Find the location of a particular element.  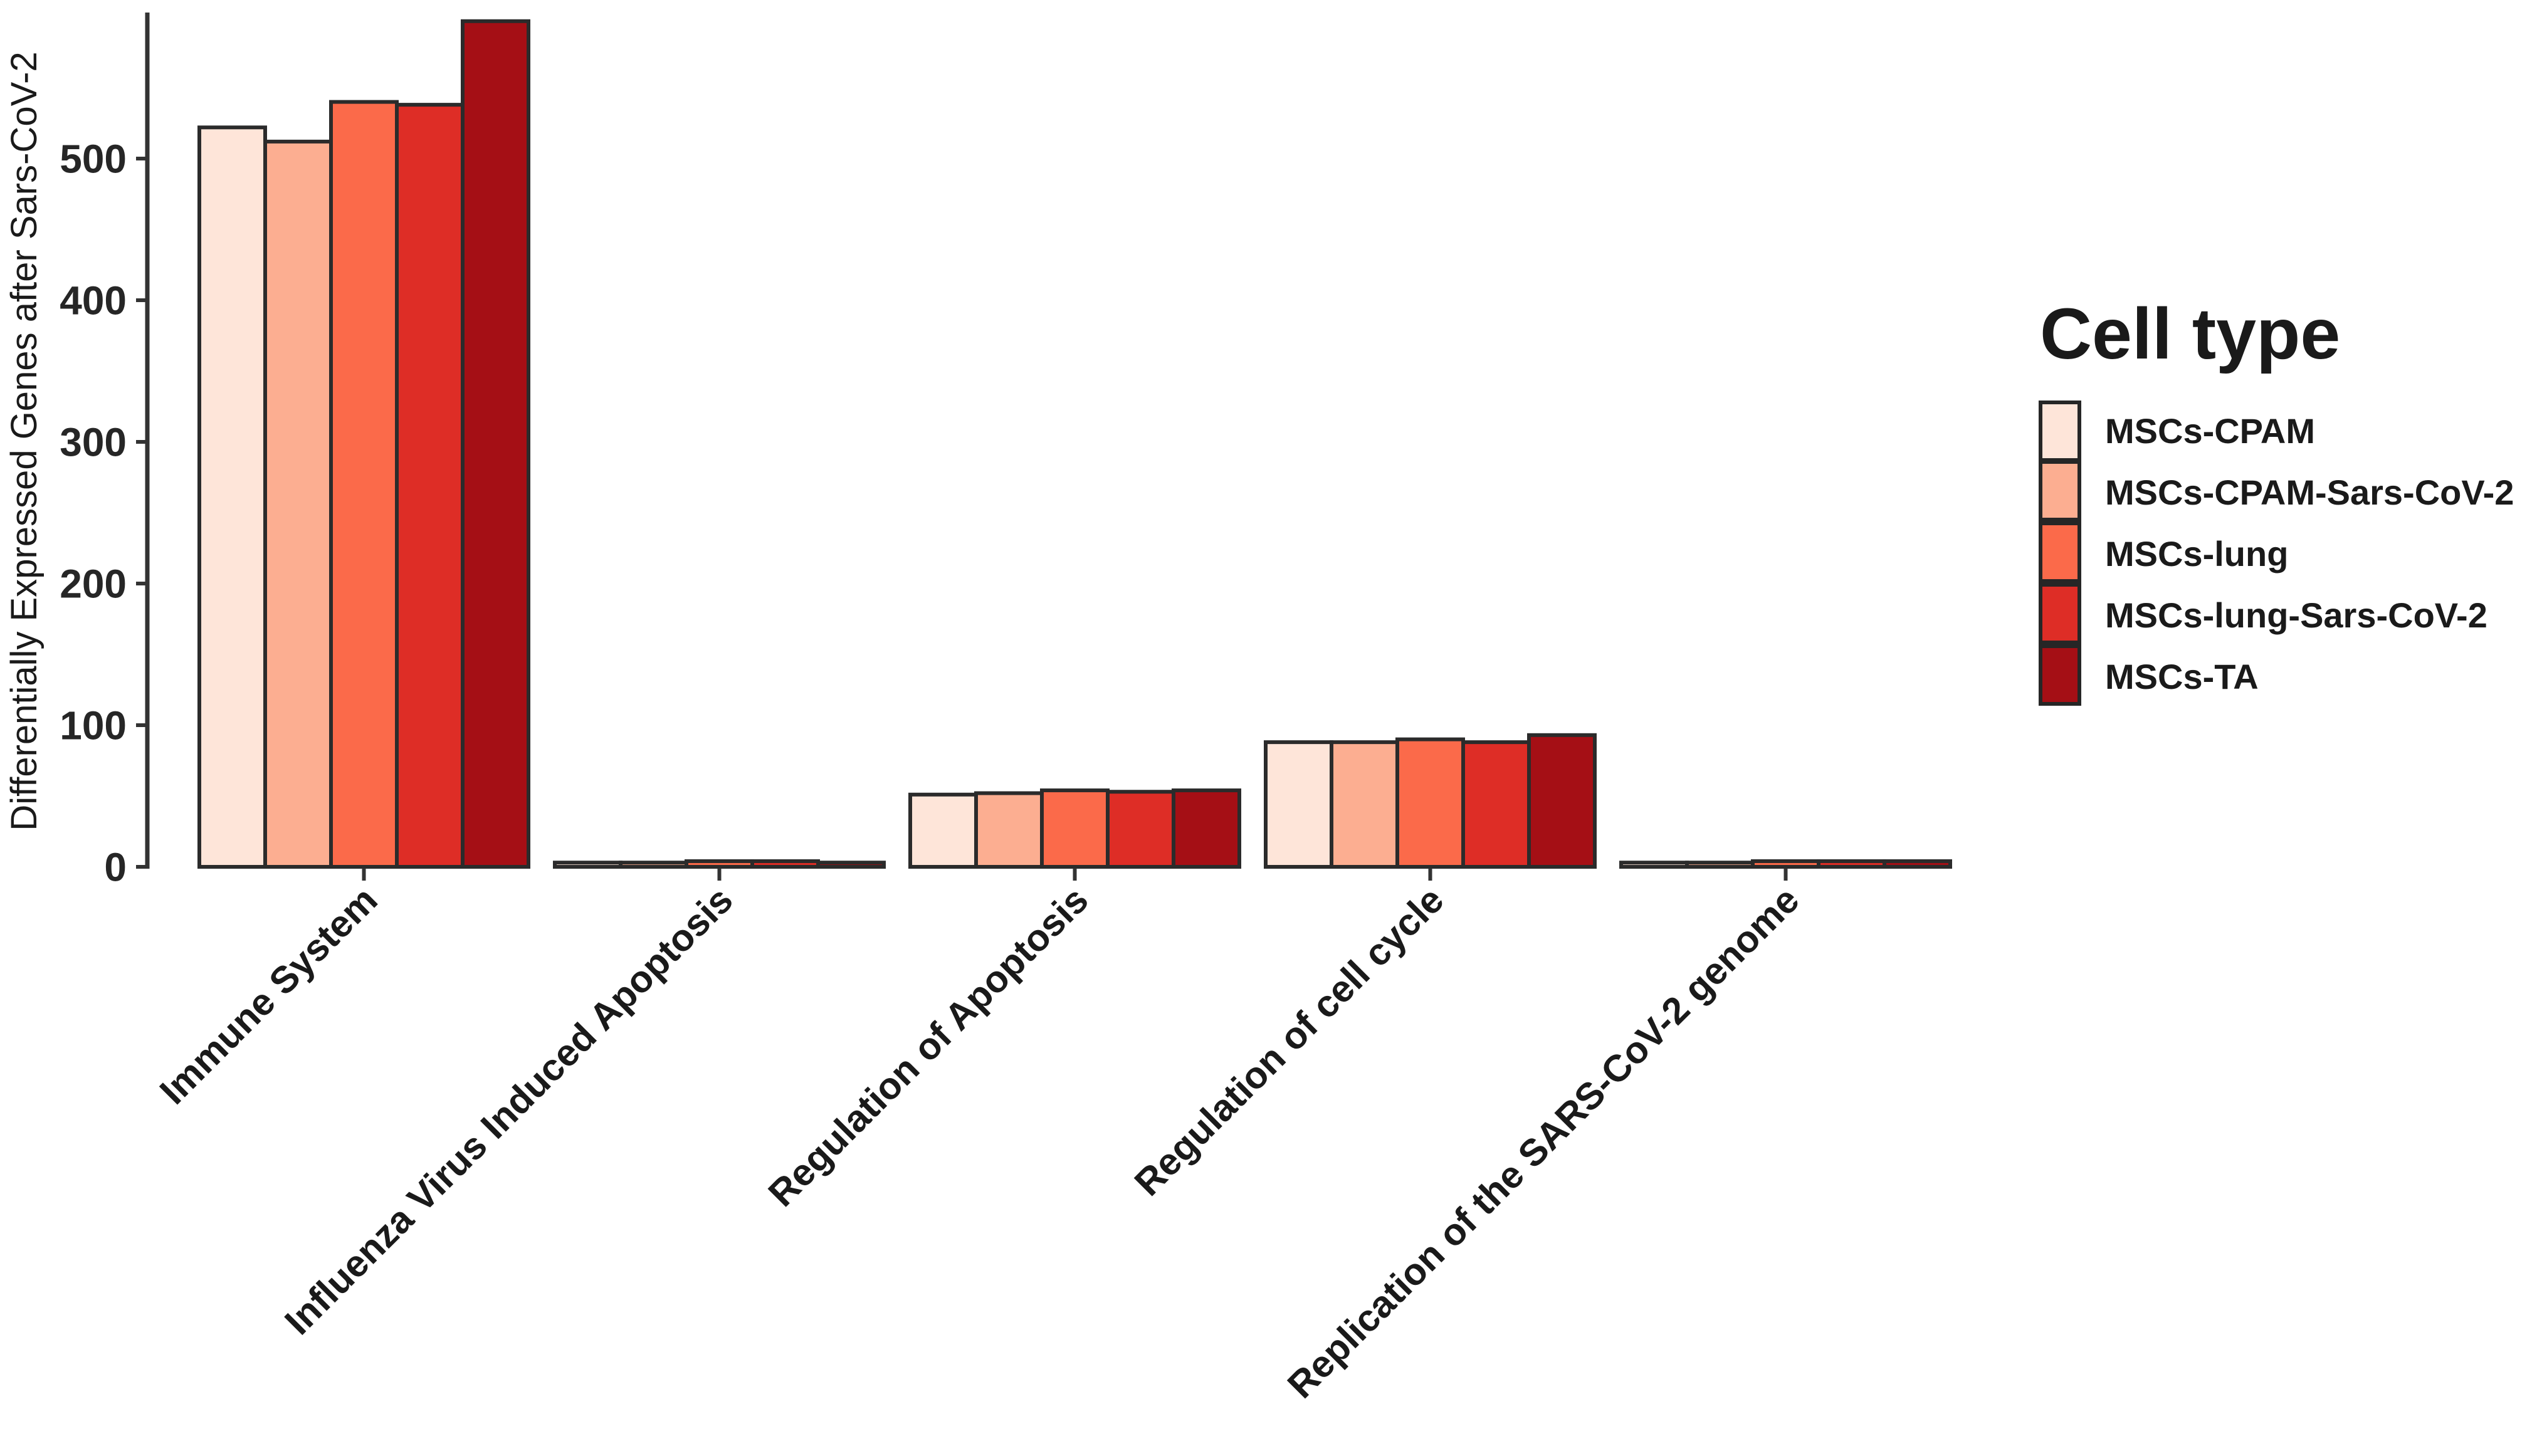

legend-entry: MSCs-lung is located at coordinates (2276, 553).